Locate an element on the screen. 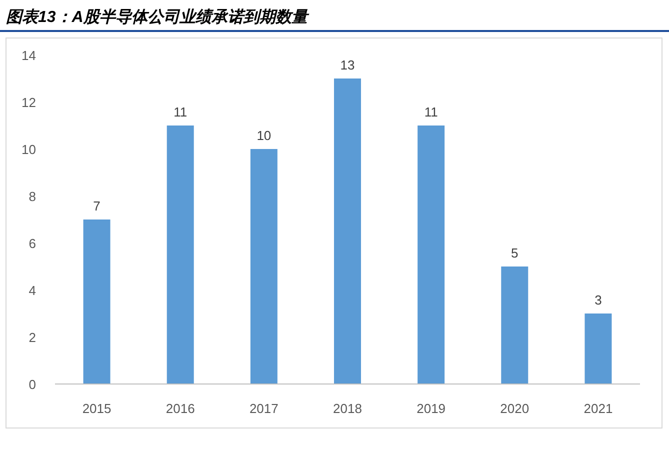 Image resolution: width=669 pixels, height=456 pixels. x-tick-label: 2020 is located at coordinates (515, 408).